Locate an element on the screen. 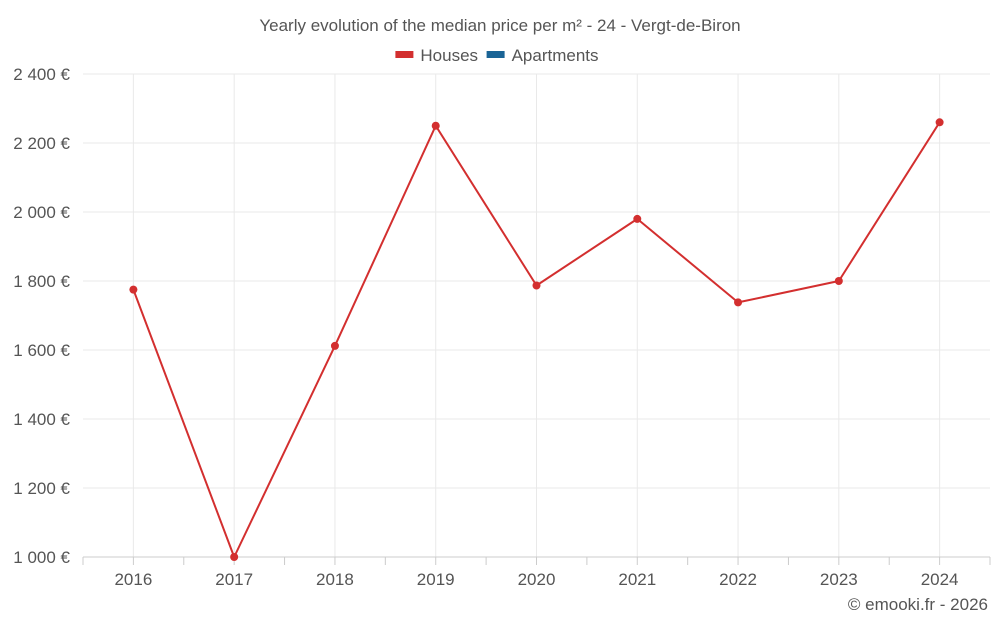 The width and height of the screenshot is (1000, 625). y-tick-label: 2 400 € is located at coordinates (41, 74).